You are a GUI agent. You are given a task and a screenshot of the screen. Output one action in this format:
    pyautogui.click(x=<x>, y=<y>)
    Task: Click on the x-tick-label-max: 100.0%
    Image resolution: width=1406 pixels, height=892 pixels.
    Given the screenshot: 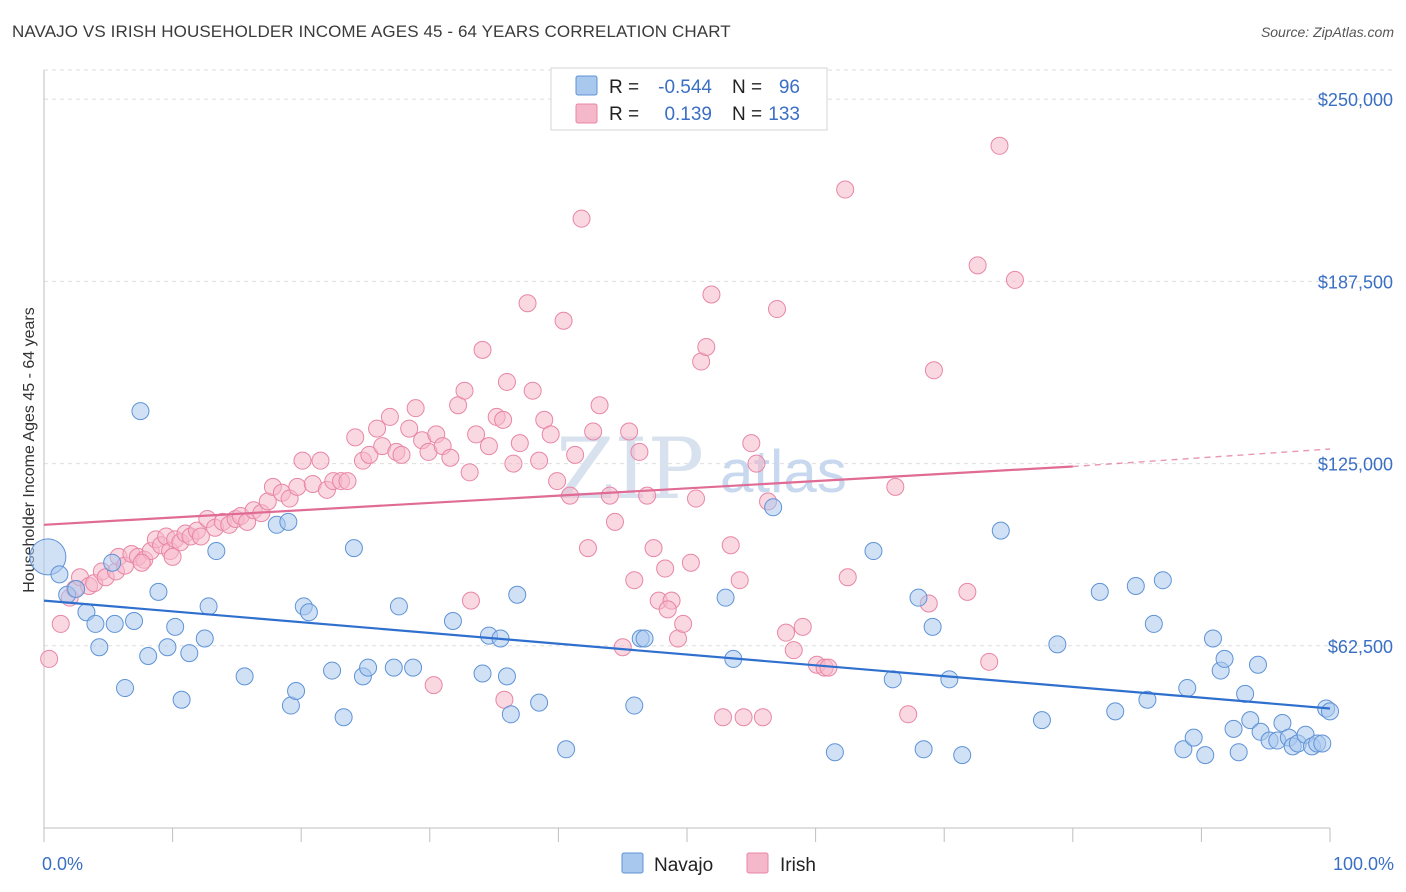 What is the action you would take?
    pyautogui.click(x=1363, y=864)
    